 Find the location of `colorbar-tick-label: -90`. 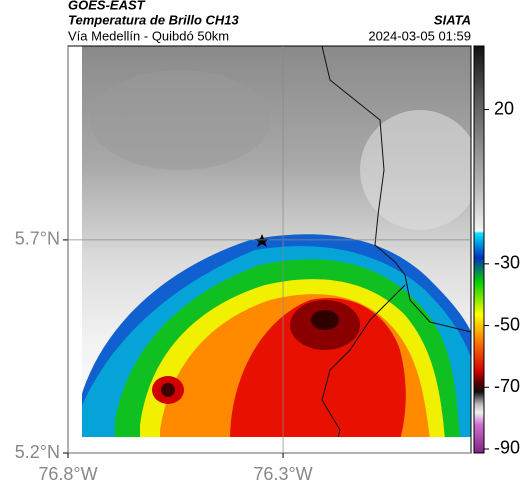

colorbar-tick-label: -90 is located at coordinates (507, 448).